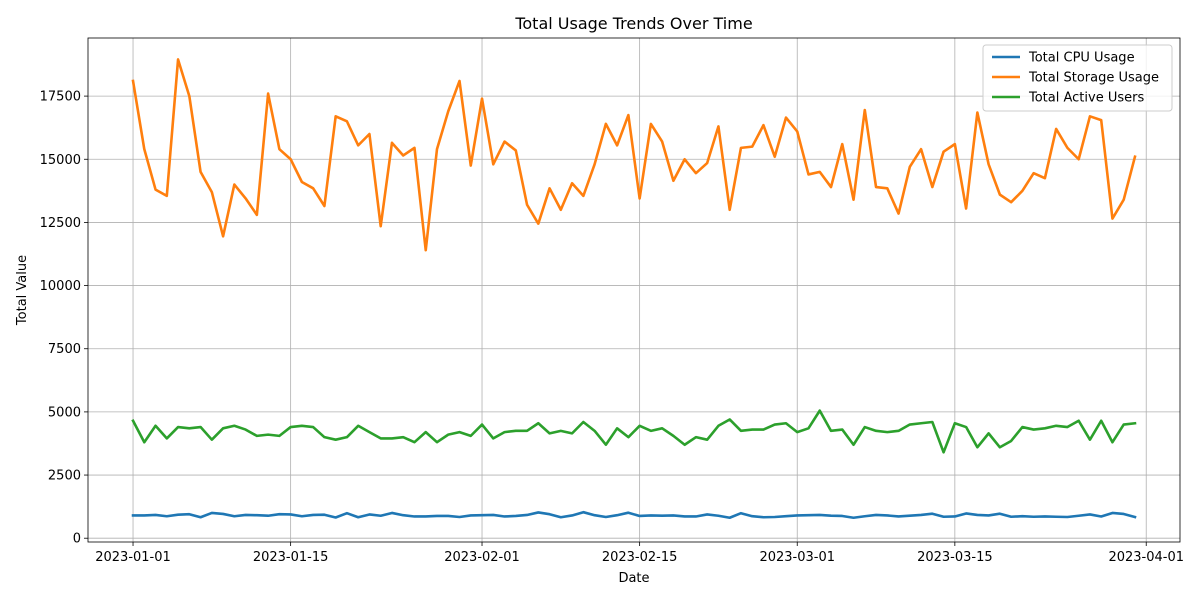  Describe the element at coordinates (1086, 98) in the screenshot. I see `legend-label: Total Active Users` at that location.